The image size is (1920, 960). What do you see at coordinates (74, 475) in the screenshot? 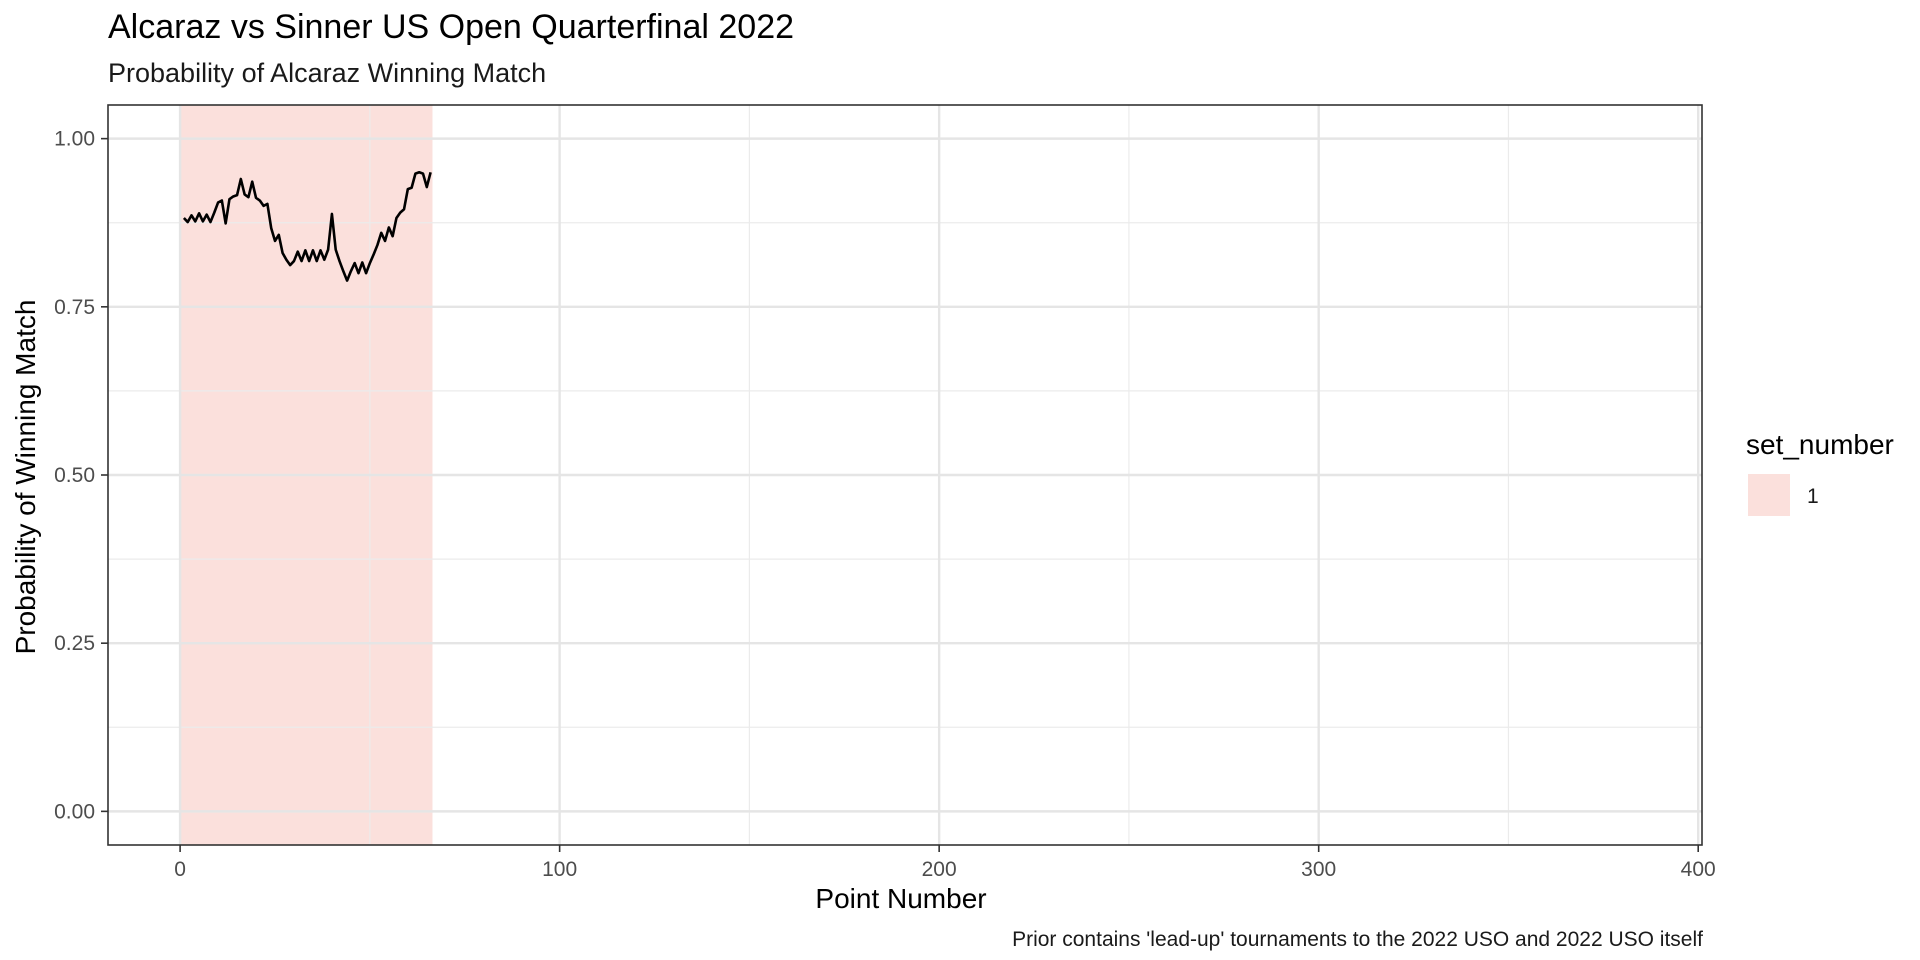
I see `y-tick-label: 0.50` at bounding box center [74, 475].